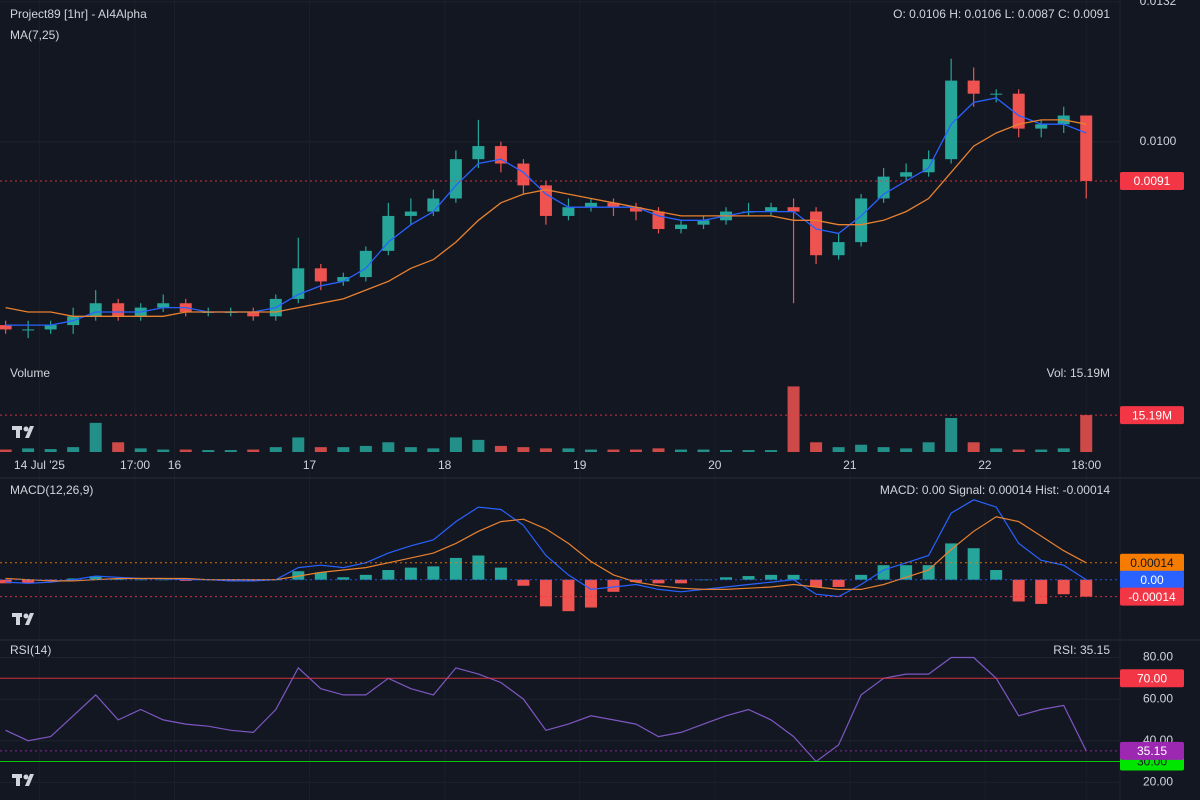 The image size is (1200, 800). I want to click on panel-title: RSI(14), so click(30, 650).